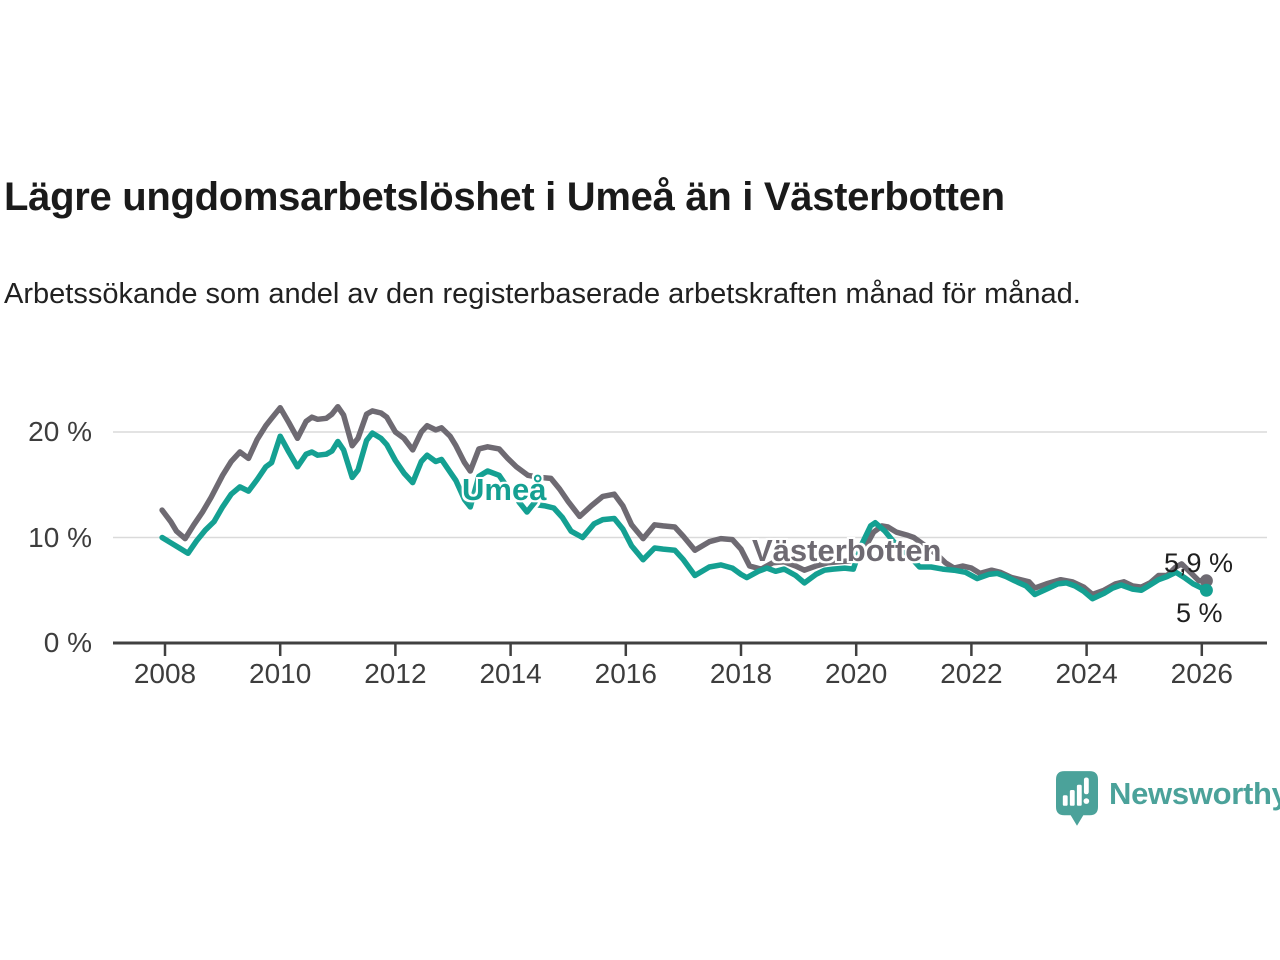  What do you see at coordinates (971, 673) in the screenshot?
I see `x-tick-label: 2022` at bounding box center [971, 673].